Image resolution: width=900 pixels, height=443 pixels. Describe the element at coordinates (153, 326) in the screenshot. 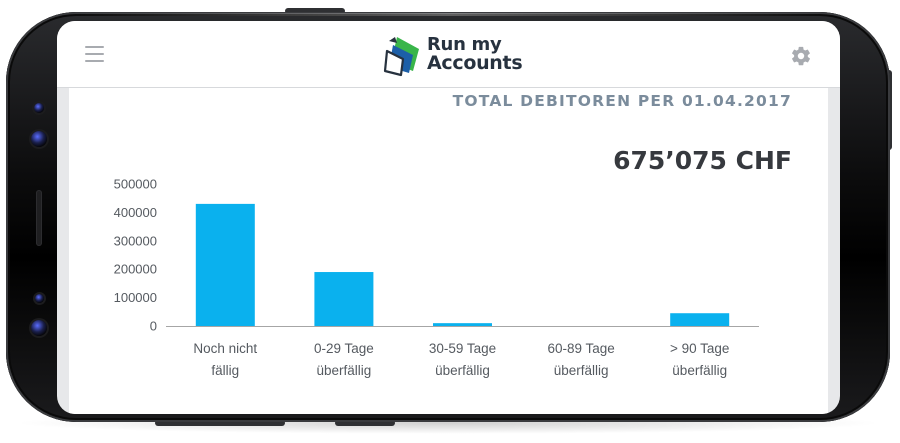

I see `y-tick-label: 0` at that location.